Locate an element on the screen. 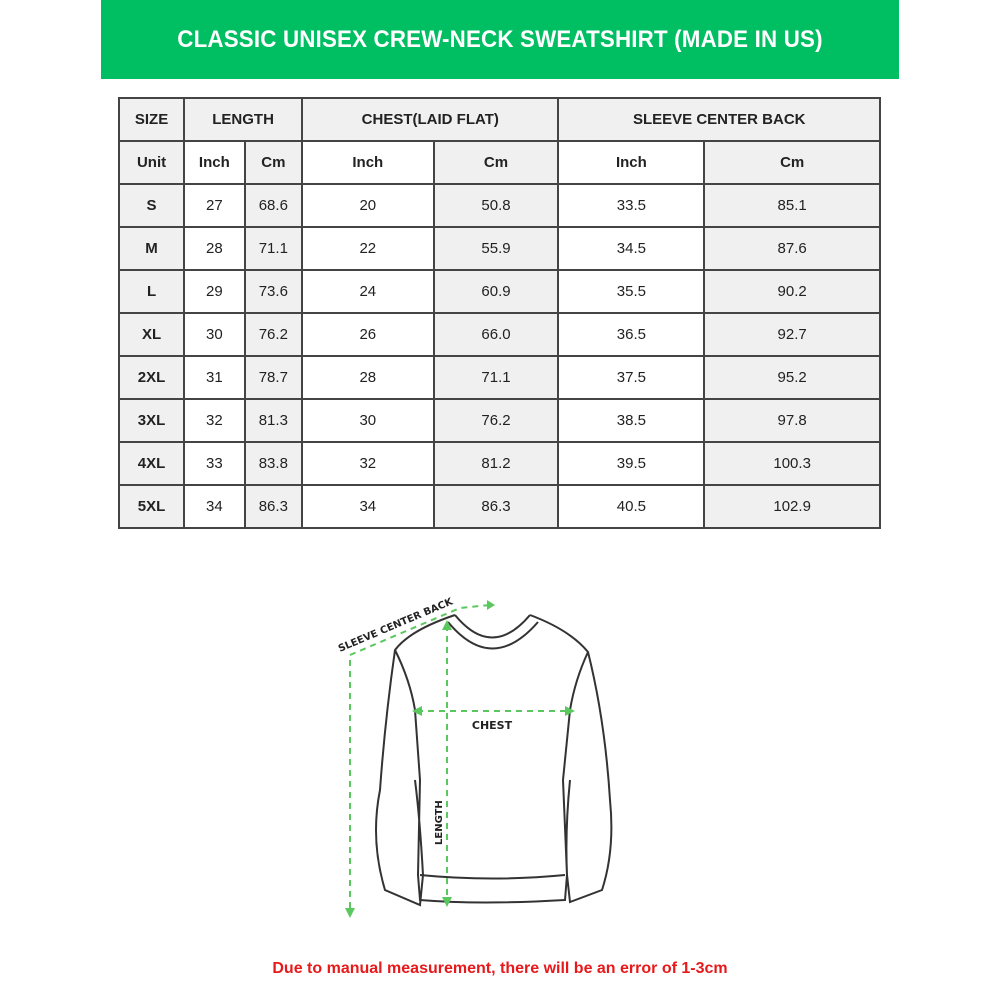 This screenshot has width=1000, height=1000. value-cell: 40.5 is located at coordinates (631, 506).